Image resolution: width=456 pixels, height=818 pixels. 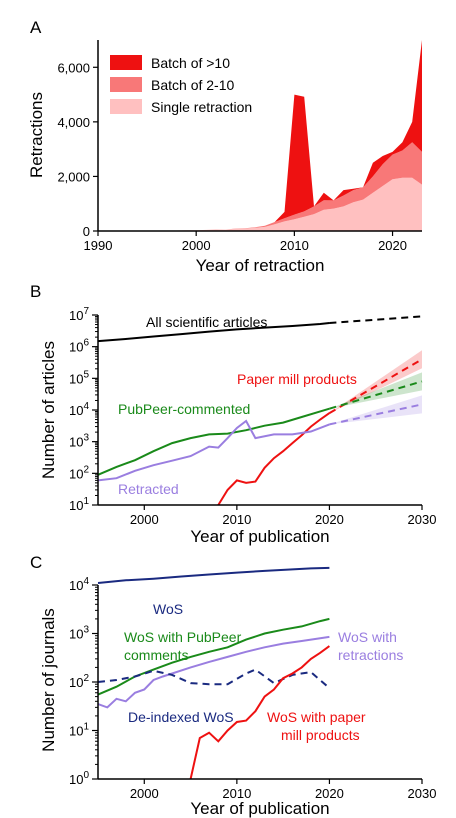 I want to click on line-wos-with-paper-mill-products, so click(x=259, y=712).